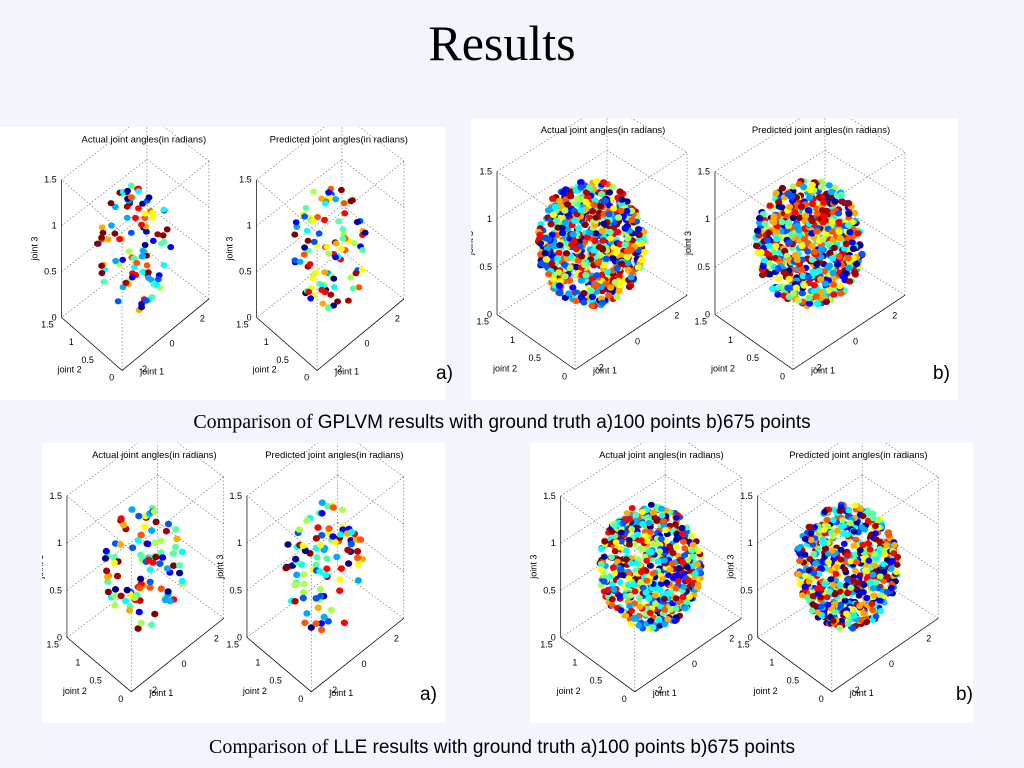  I want to click on y-axis-label: joint 2, so click(254, 691).